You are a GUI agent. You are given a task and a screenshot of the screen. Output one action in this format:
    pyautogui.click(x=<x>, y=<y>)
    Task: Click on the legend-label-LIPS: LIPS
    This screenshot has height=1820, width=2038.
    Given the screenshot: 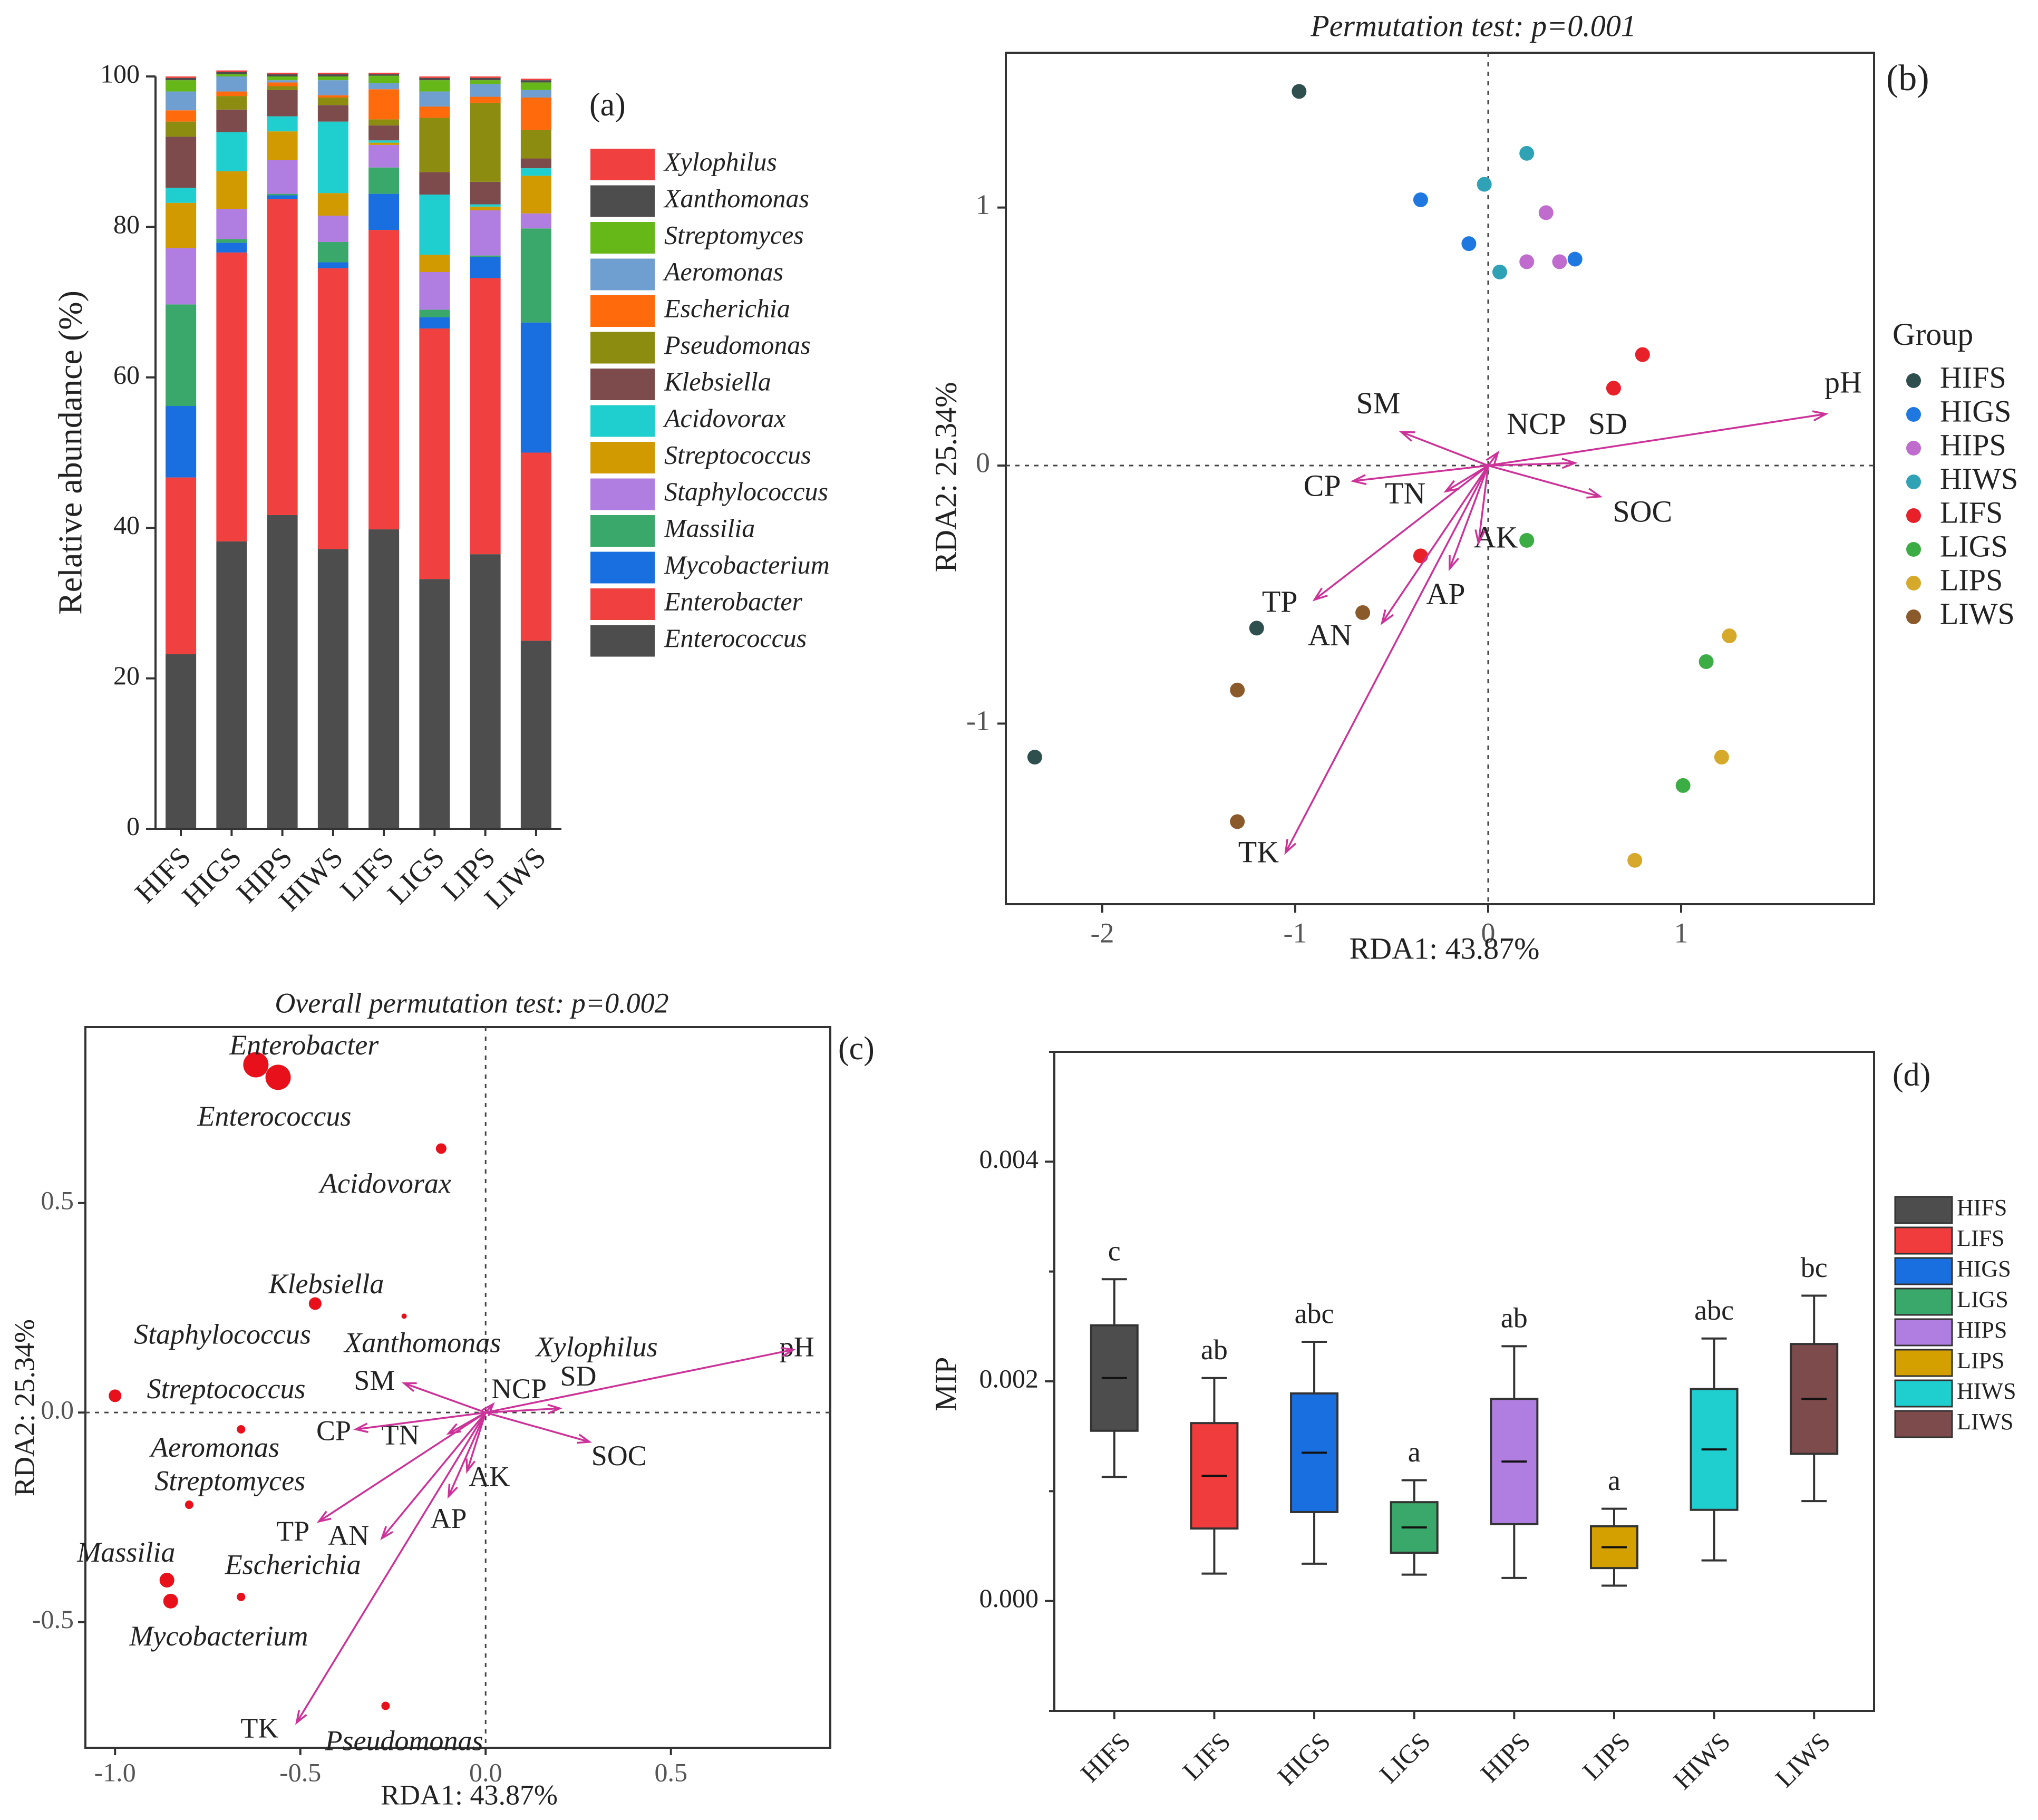 What is the action you would take?
    pyautogui.click(x=1980, y=1360)
    